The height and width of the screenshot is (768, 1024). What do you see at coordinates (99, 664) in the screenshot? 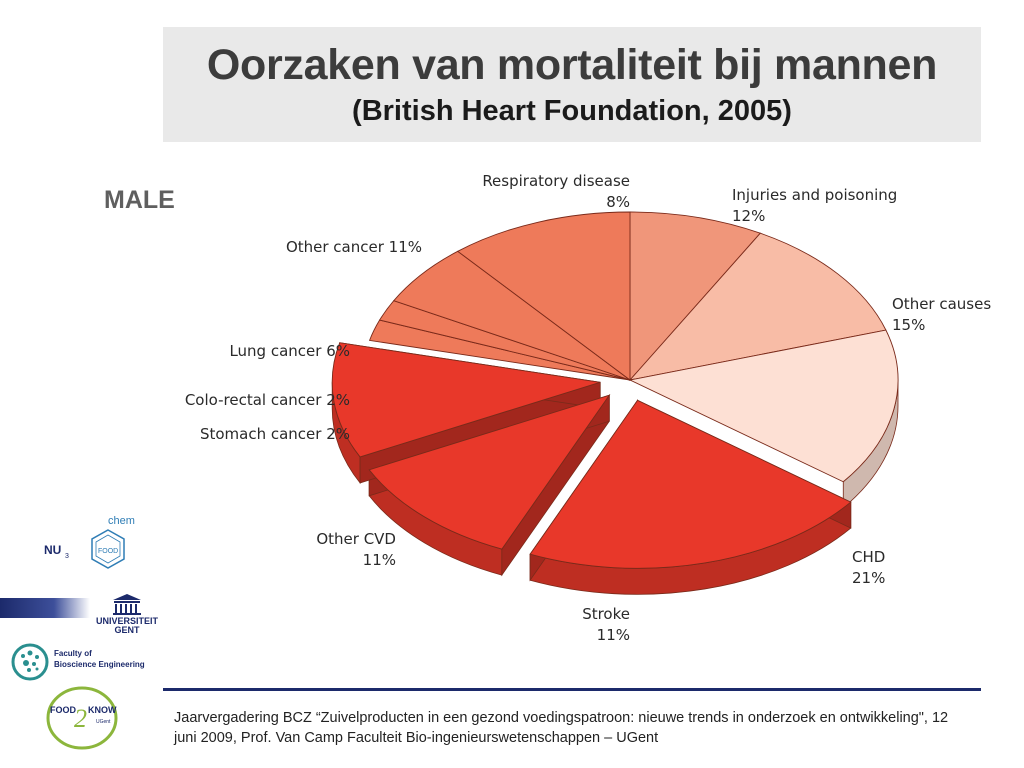
I see `bioscience-line2: Bioscience Engineering` at bounding box center [99, 664].